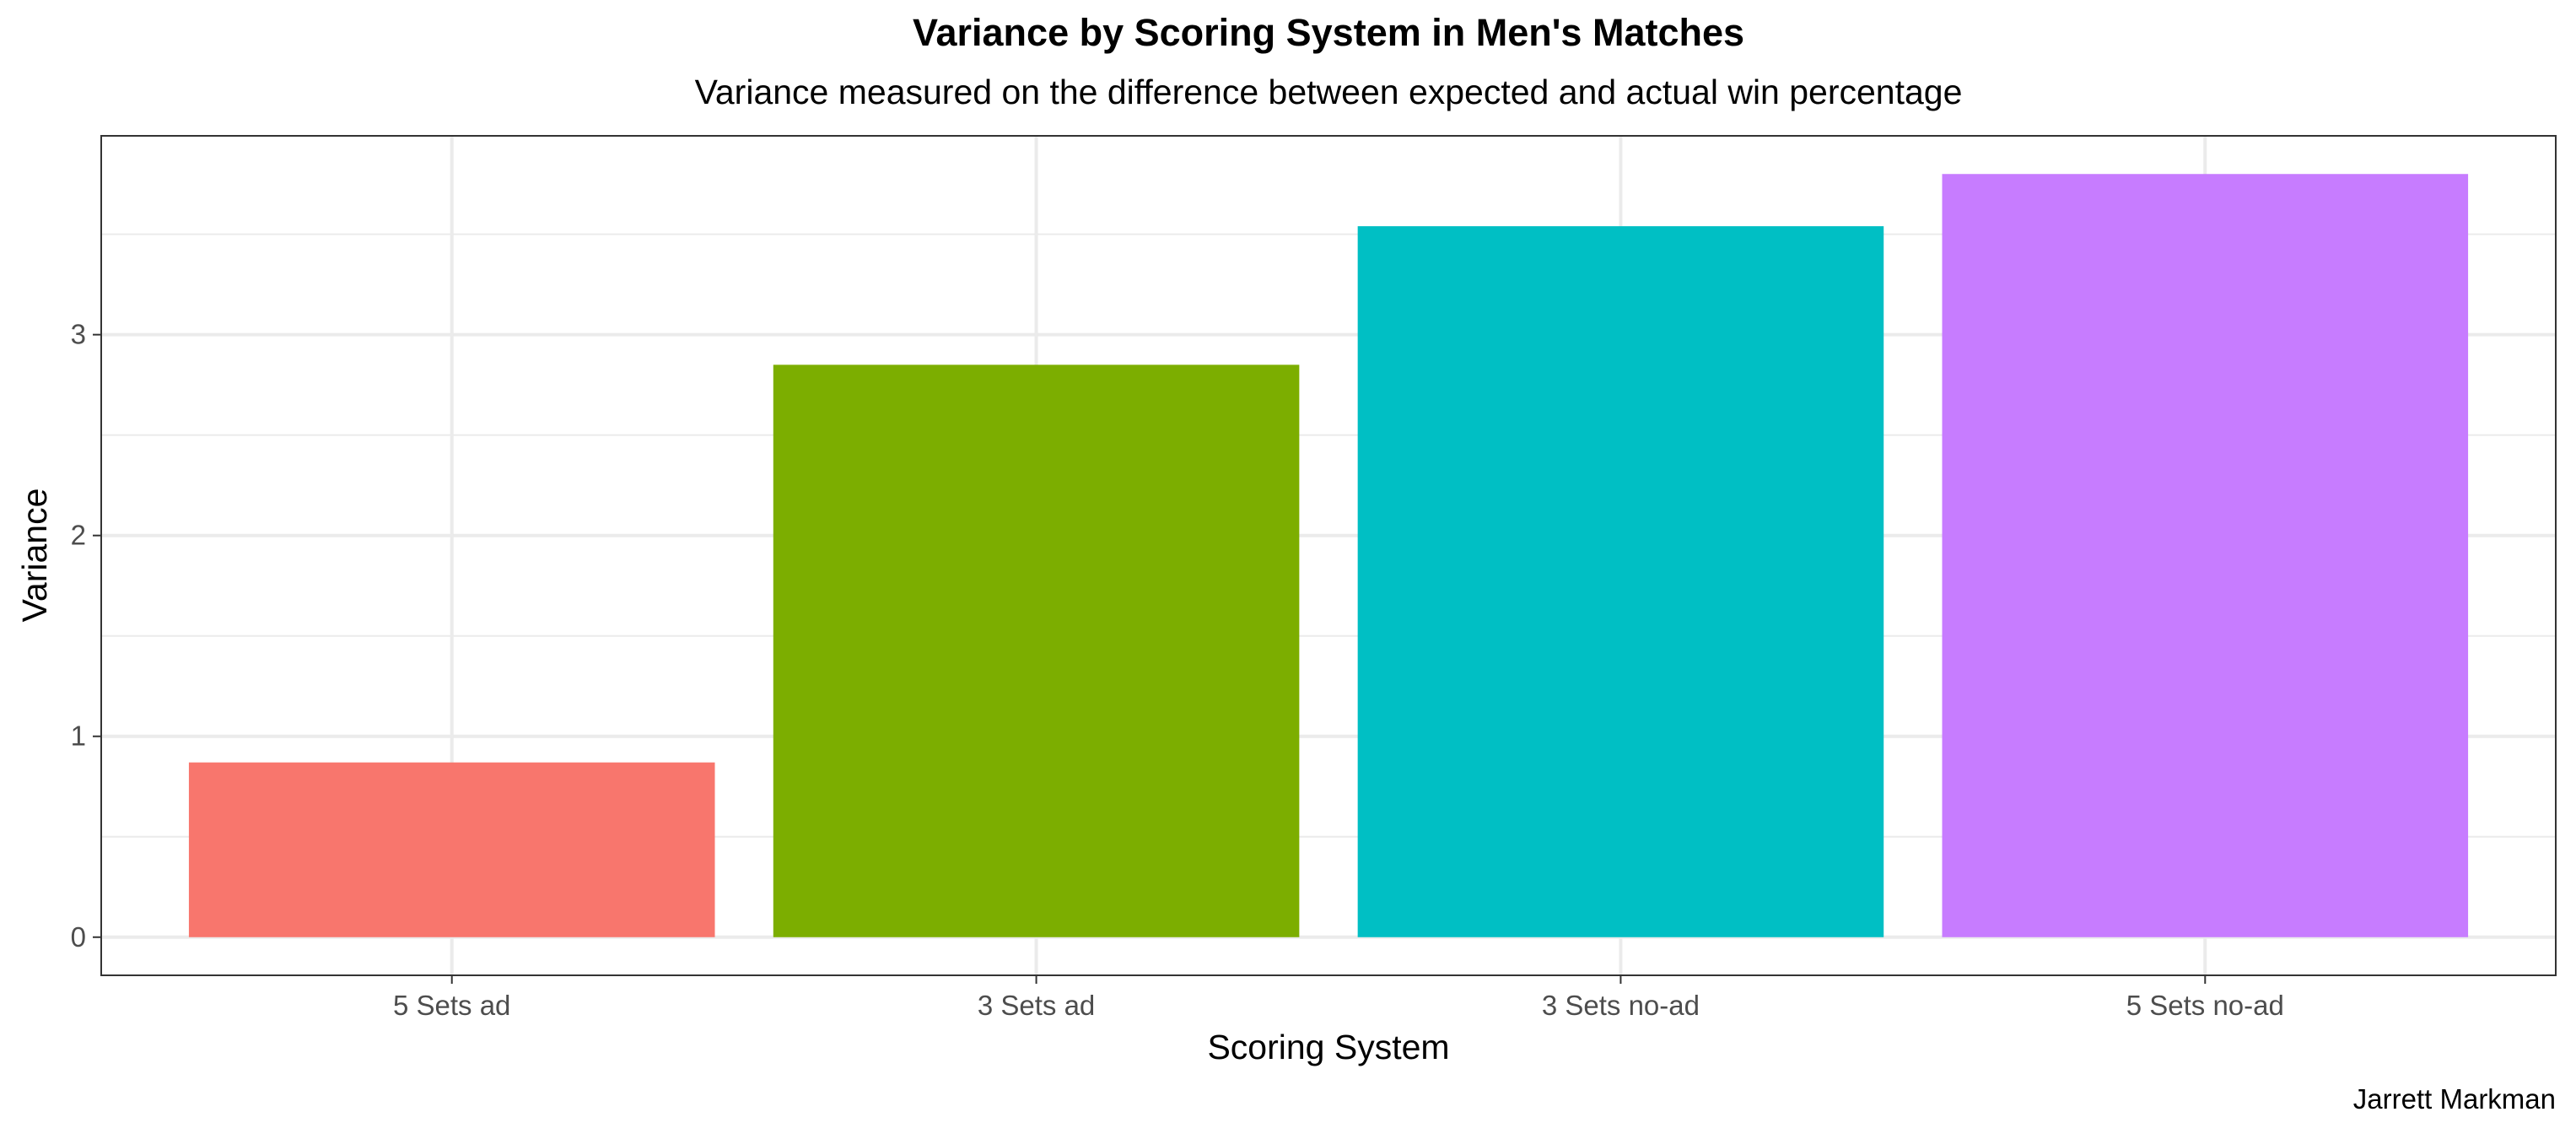  Describe the element at coordinates (2454, 1099) in the screenshot. I see `chart-caption: Jarrett Markman` at that location.